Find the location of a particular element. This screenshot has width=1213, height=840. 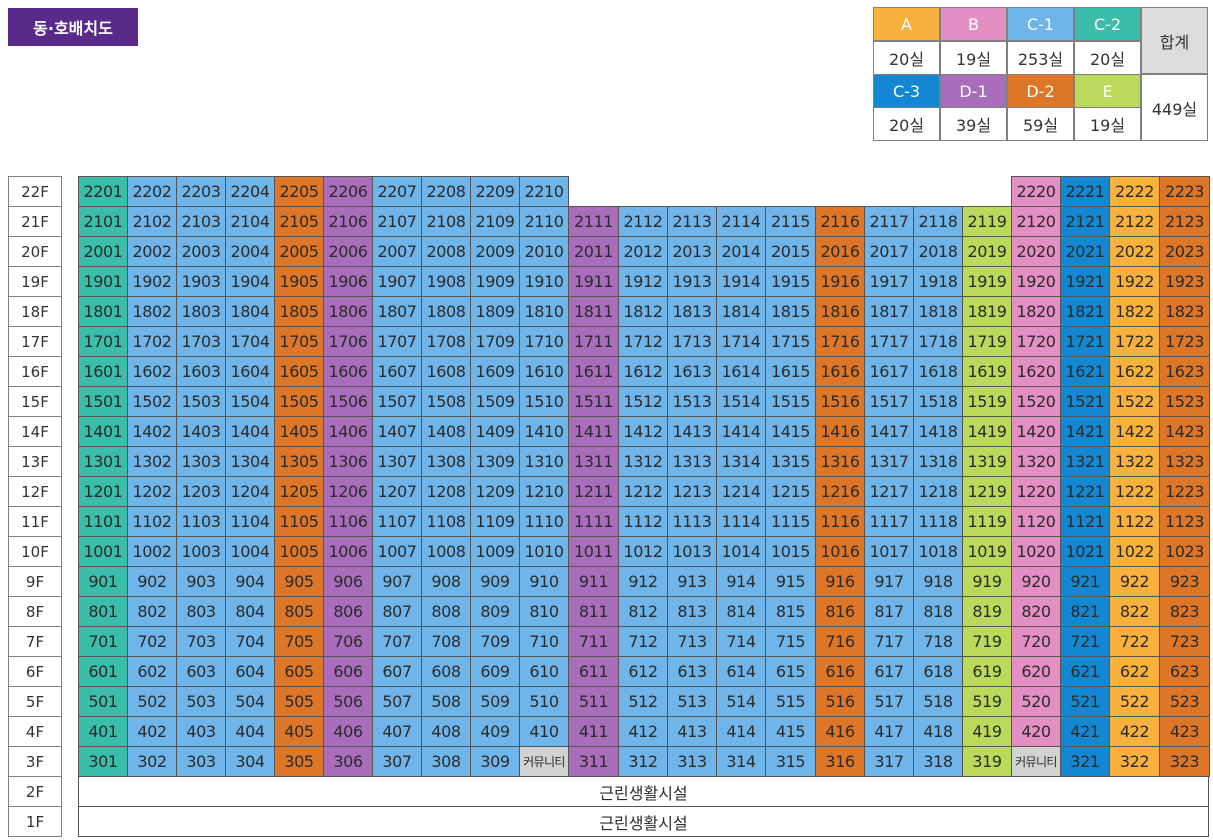

floor-label-10f: 10F is located at coordinates (35, 551).